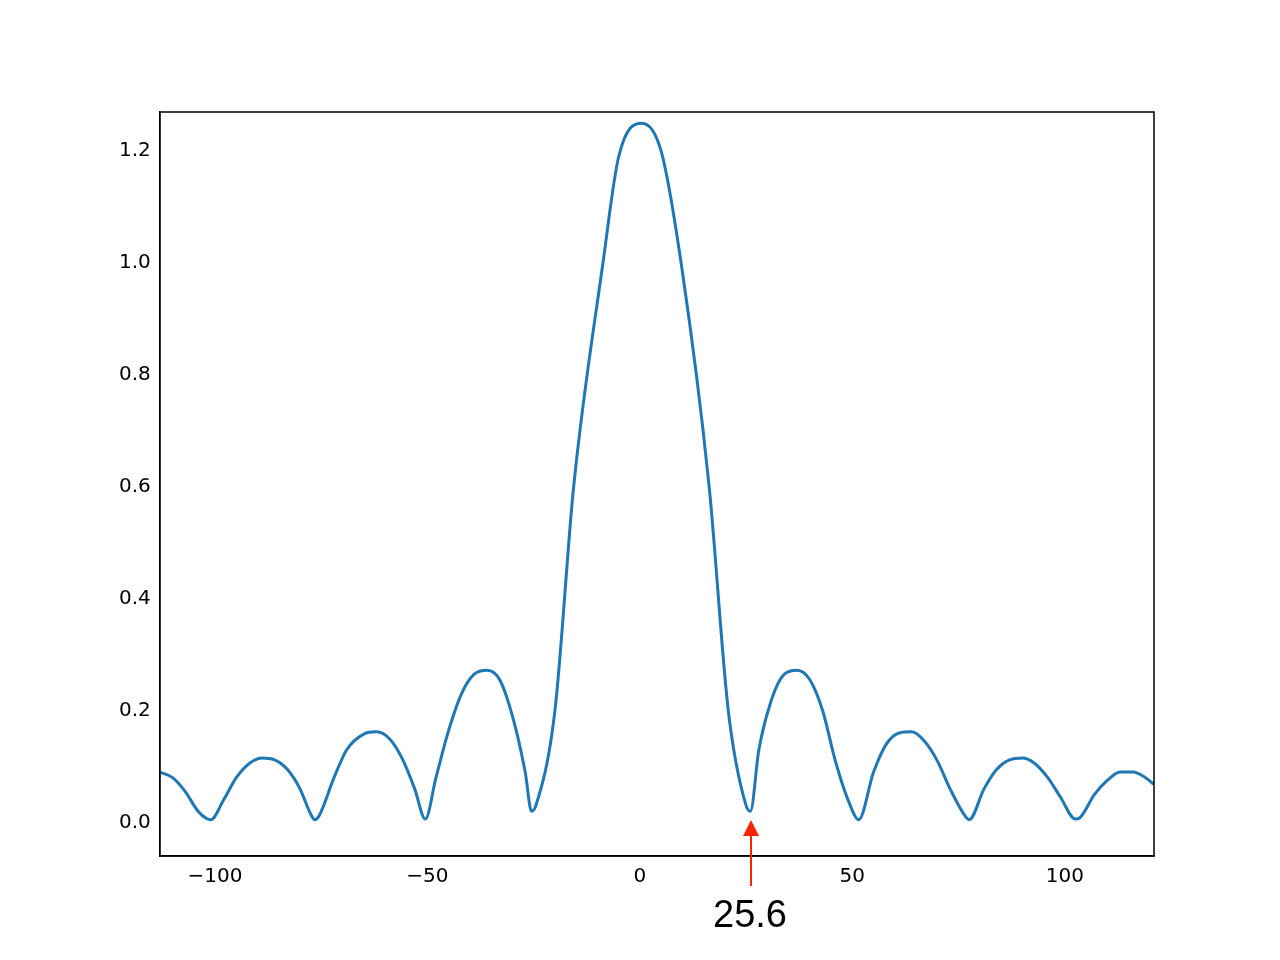 The width and height of the screenshot is (1280, 960). I want to click on y-tick-label: 0.0, so click(134, 820).